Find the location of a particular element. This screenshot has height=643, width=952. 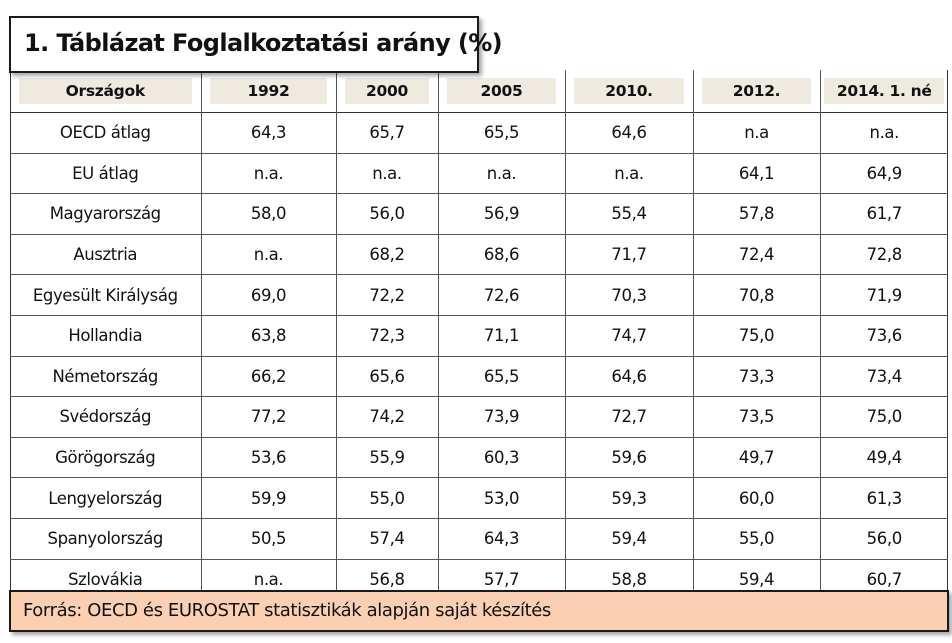

column-header-4: 2010. is located at coordinates (628, 91).